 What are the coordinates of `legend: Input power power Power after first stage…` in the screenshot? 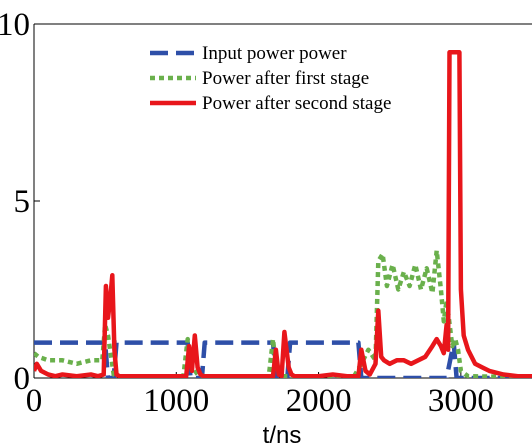 It's located at (270, 78).